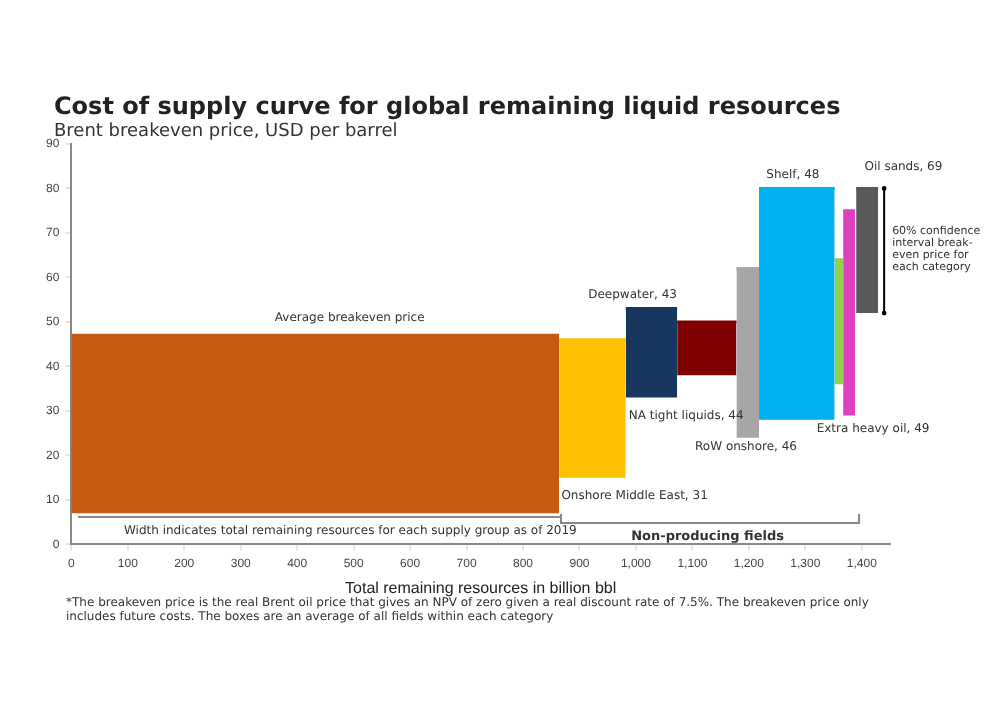 This screenshot has width=1000, height=724. What do you see at coordinates (226, 132) in the screenshot?
I see `chart-subtitle: Brent breakeven price, USD per barrel` at bounding box center [226, 132].